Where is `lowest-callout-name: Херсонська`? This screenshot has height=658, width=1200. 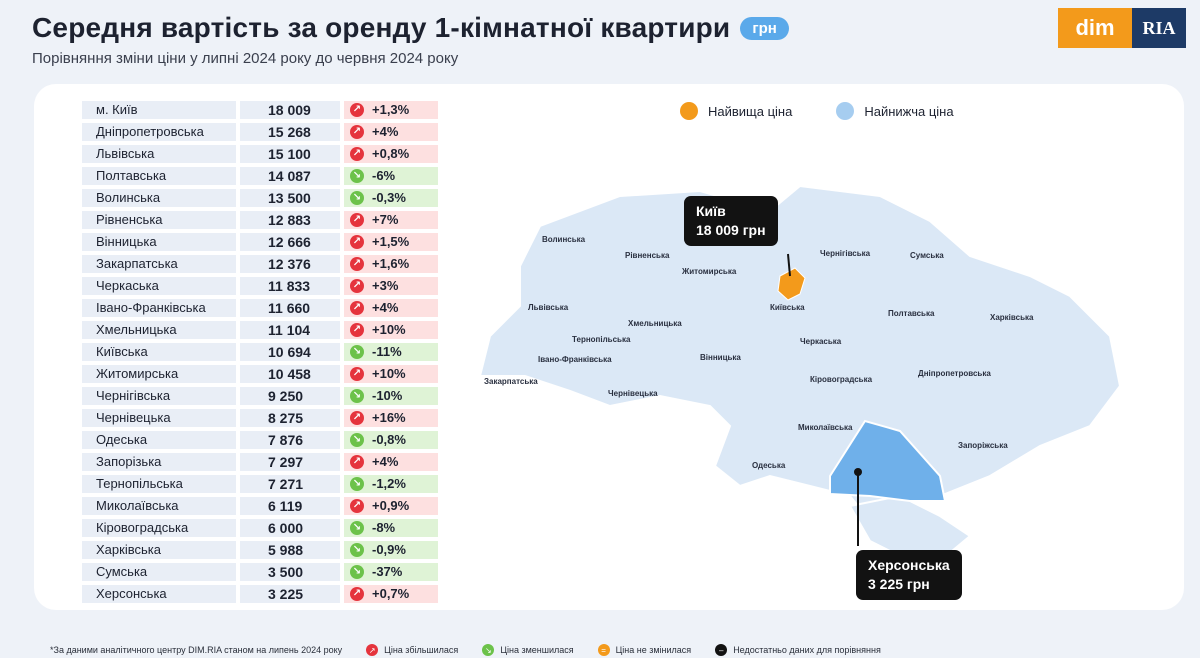
lowest-callout-name: Херсонська is located at coordinates (909, 565).